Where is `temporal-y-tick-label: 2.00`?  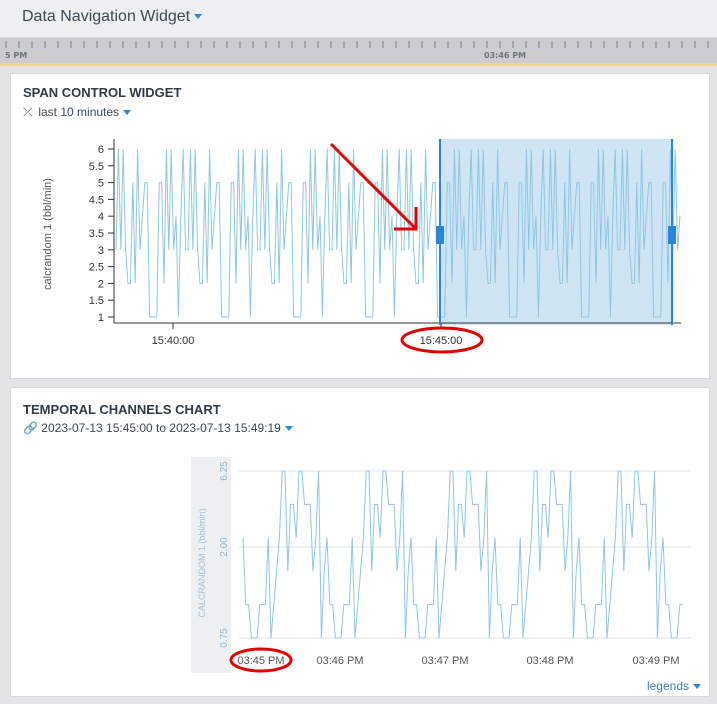 temporal-y-tick-label: 2.00 is located at coordinates (224, 547).